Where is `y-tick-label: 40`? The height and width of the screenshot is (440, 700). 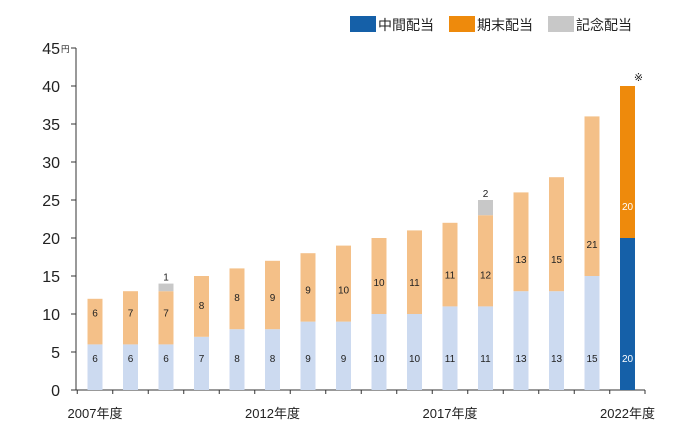
y-tick-label: 40 is located at coordinates (51, 87).